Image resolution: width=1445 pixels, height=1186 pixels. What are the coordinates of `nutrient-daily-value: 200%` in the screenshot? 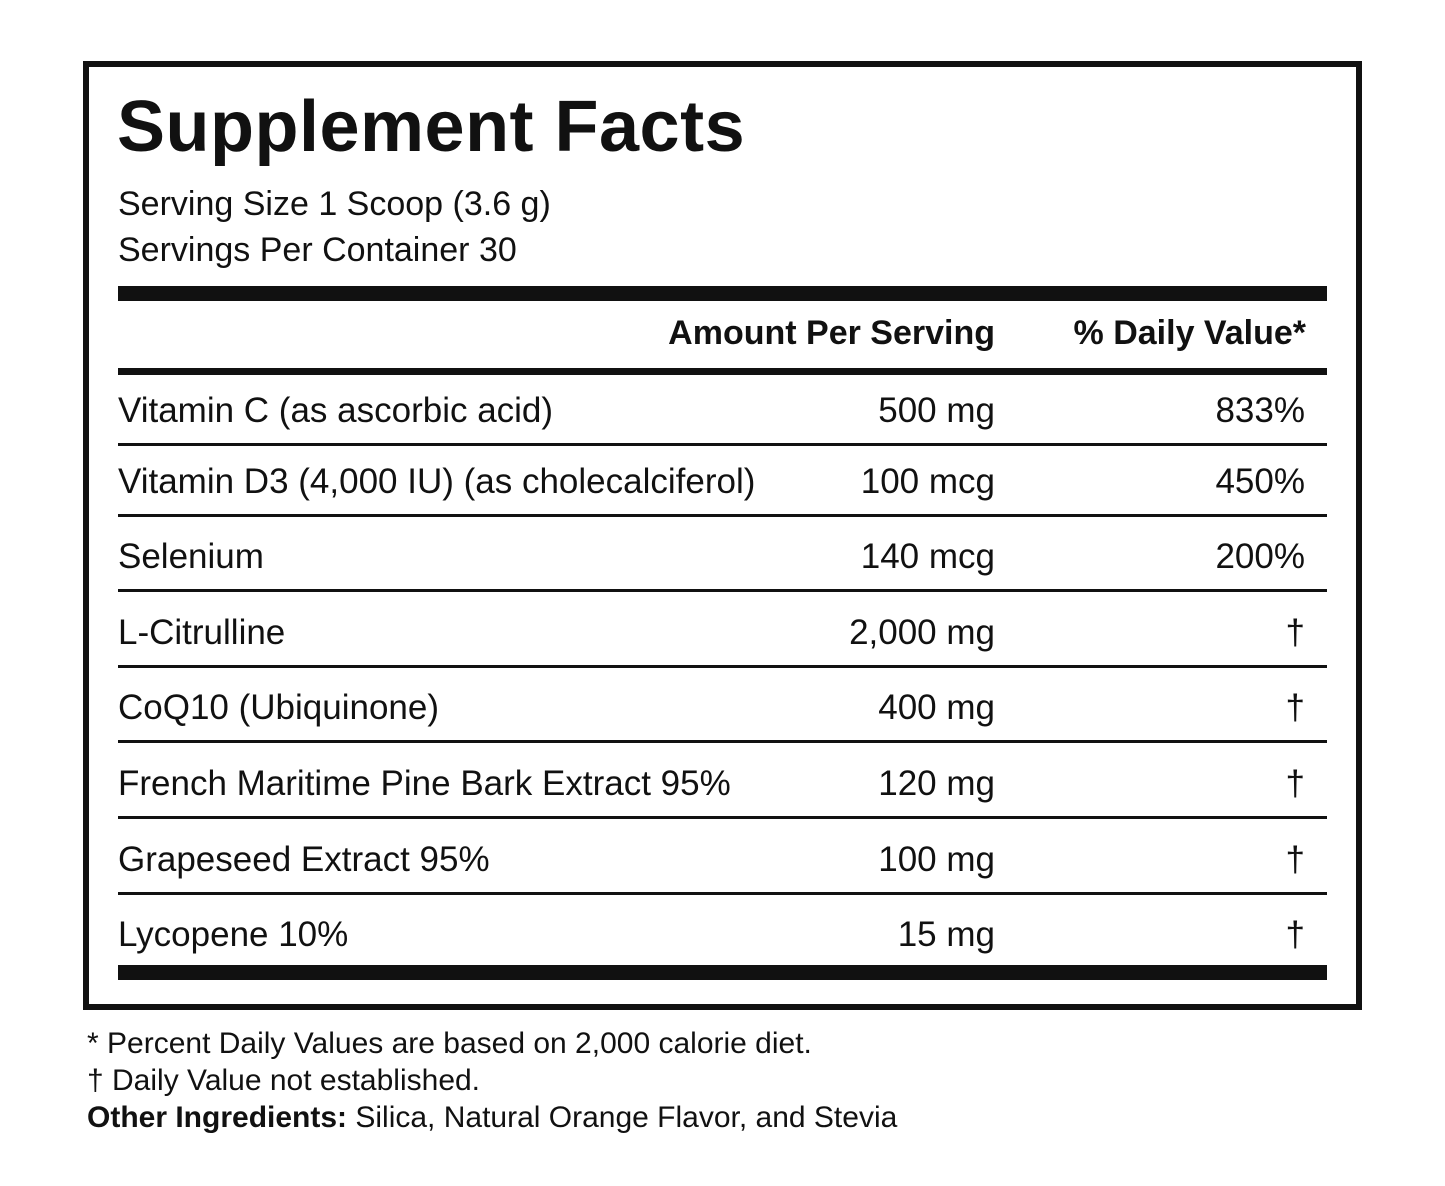 It's located at (1260, 556).